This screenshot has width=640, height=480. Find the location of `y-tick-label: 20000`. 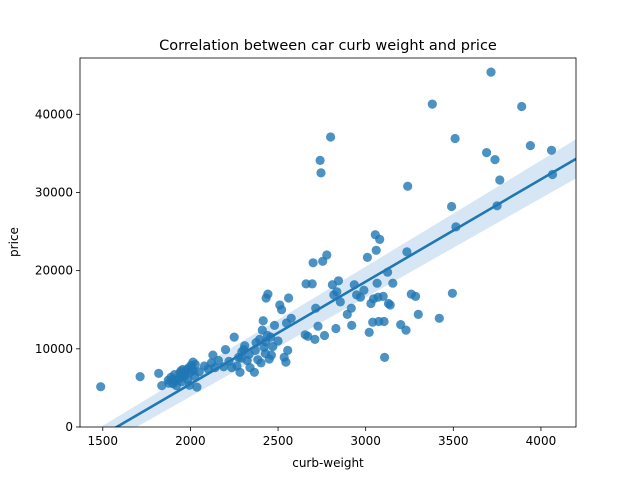

y-tick-label: 20000 is located at coordinates (54, 271).